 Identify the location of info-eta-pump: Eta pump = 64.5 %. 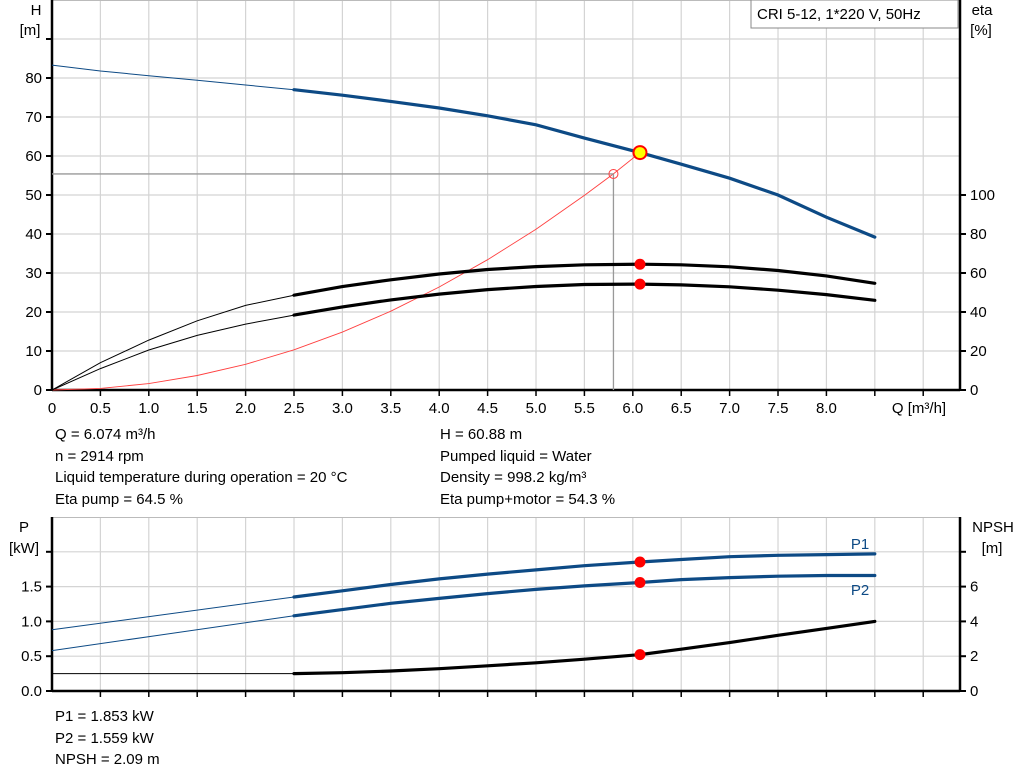
(119, 499).